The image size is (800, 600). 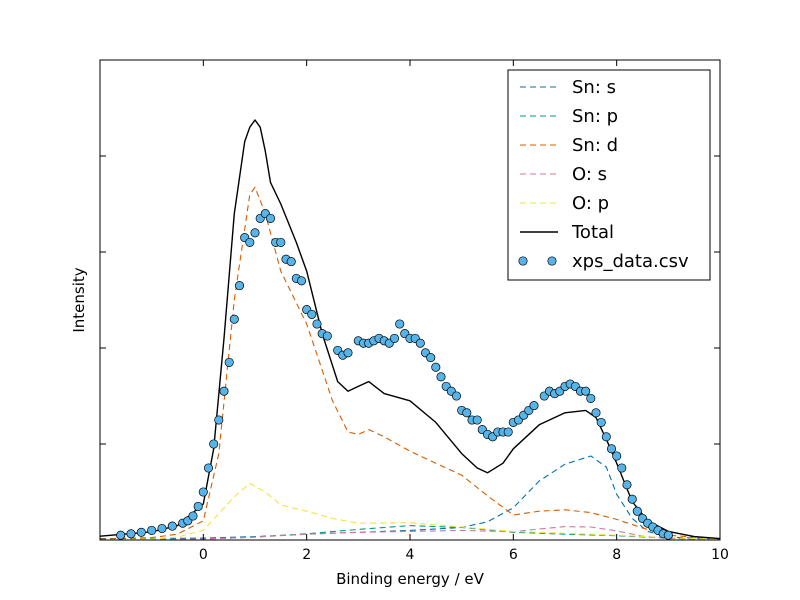 I want to click on legend-label: O: s, so click(x=589, y=174).